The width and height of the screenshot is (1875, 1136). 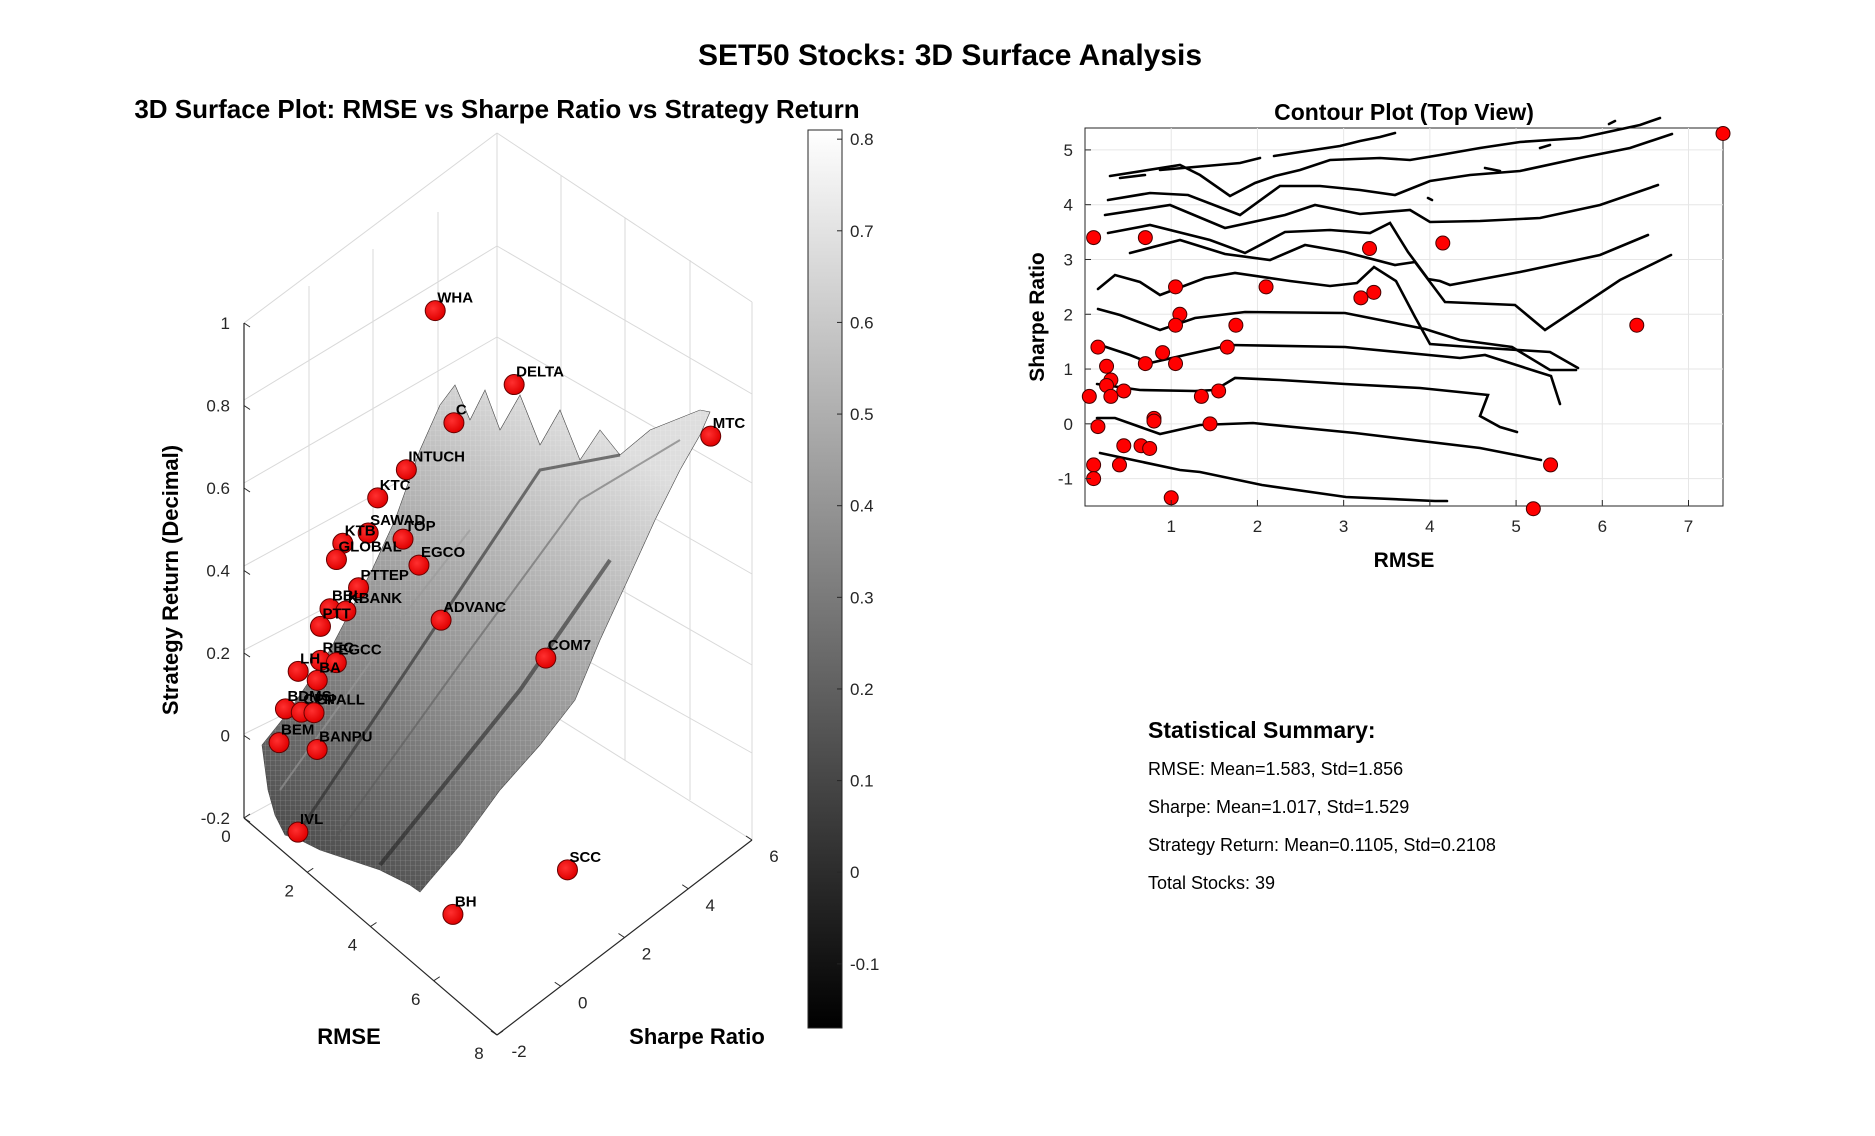 What do you see at coordinates (443, 552) in the screenshot?
I see `surface-point-label: EGCO` at bounding box center [443, 552].